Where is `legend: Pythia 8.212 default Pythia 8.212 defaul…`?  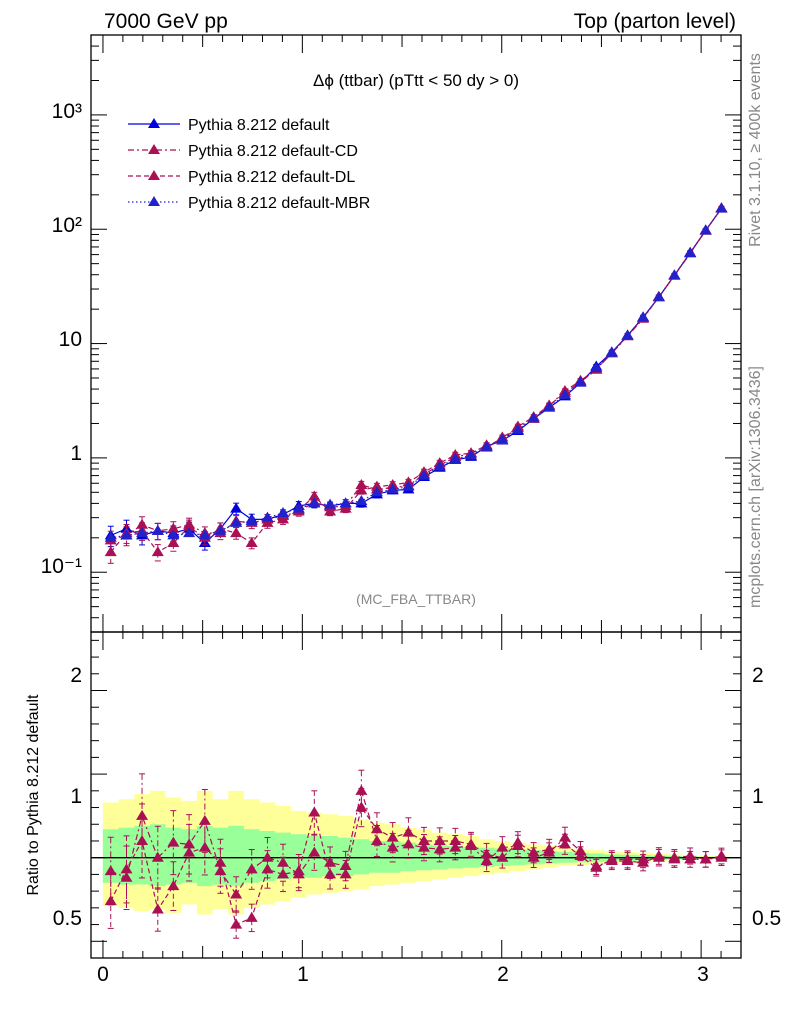
legend: Pythia 8.212 default Pythia 8.212 defaul… is located at coordinates (249, 164).